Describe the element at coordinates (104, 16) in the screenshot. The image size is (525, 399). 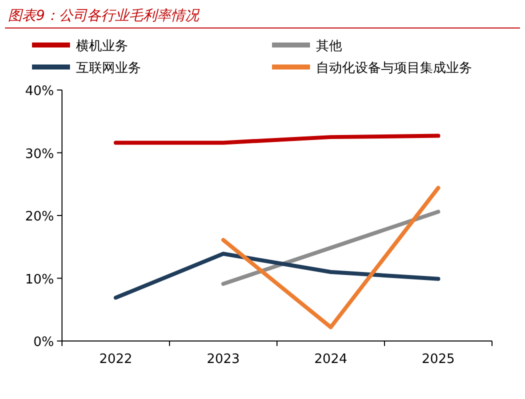
I see `chart-title: 图表9：公司各行业毛利率情况` at that location.